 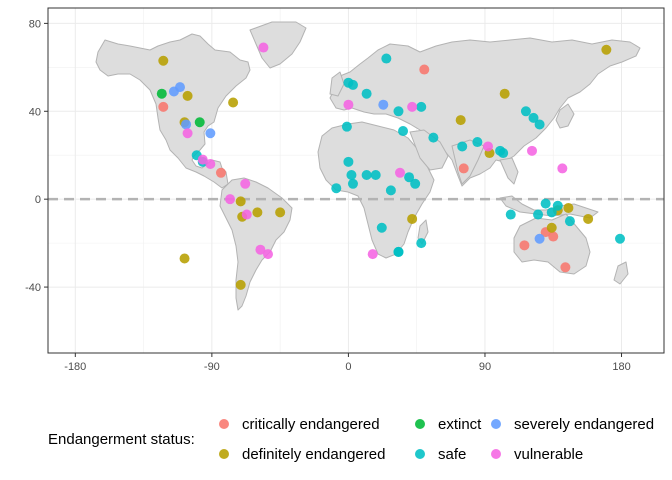 What do you see at coordinates (423, 232) in the screenshot?
I see `madagascar-land` at bounding box center [423, 232].